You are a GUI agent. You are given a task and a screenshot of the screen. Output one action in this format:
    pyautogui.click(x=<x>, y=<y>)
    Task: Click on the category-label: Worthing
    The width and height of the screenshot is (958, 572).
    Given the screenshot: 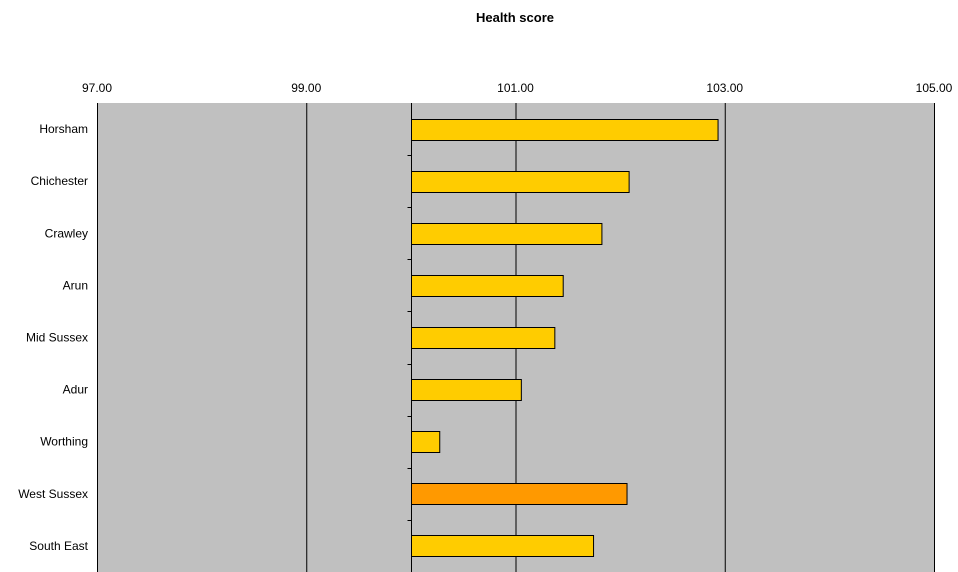 What is the action you would take?
    pyautogui.click(x=64, y=442)
    